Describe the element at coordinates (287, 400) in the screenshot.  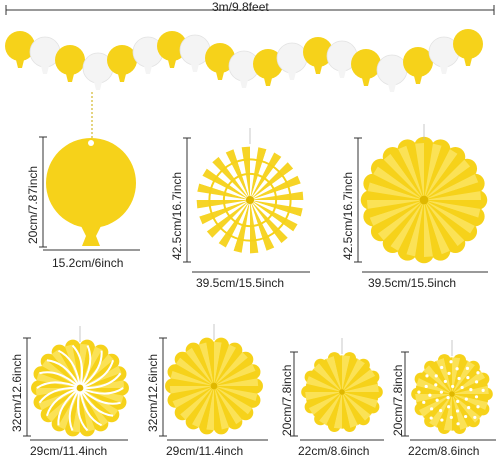
I see `fan-plain-small-height-label: 20cm/7.8inch` at that location.